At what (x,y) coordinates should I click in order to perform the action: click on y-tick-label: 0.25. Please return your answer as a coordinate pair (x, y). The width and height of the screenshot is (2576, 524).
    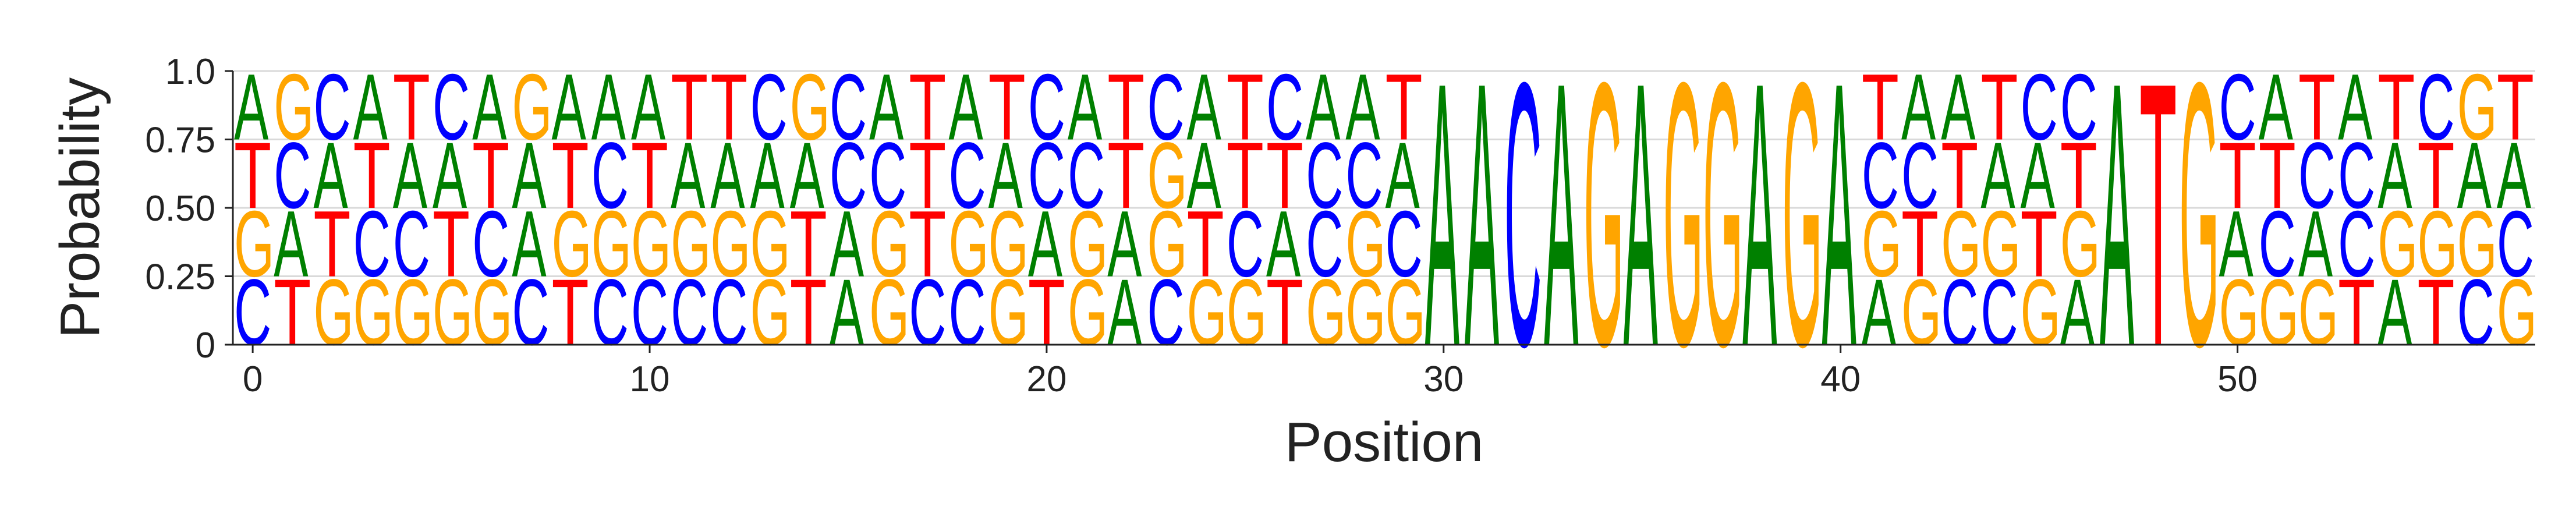
    Looking at the image, I should click on (180, 277).